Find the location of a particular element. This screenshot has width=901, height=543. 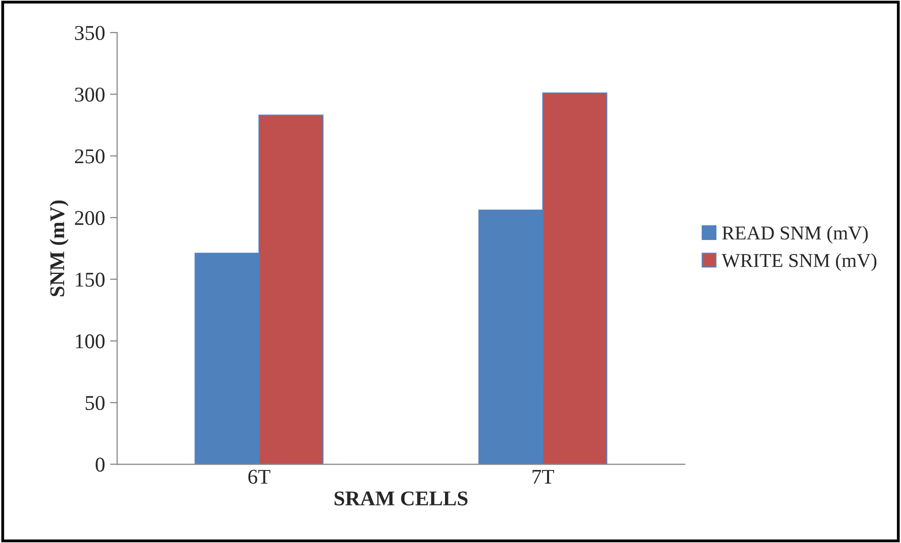

y-tick-label: 200 is located at coordinates (89, 218).